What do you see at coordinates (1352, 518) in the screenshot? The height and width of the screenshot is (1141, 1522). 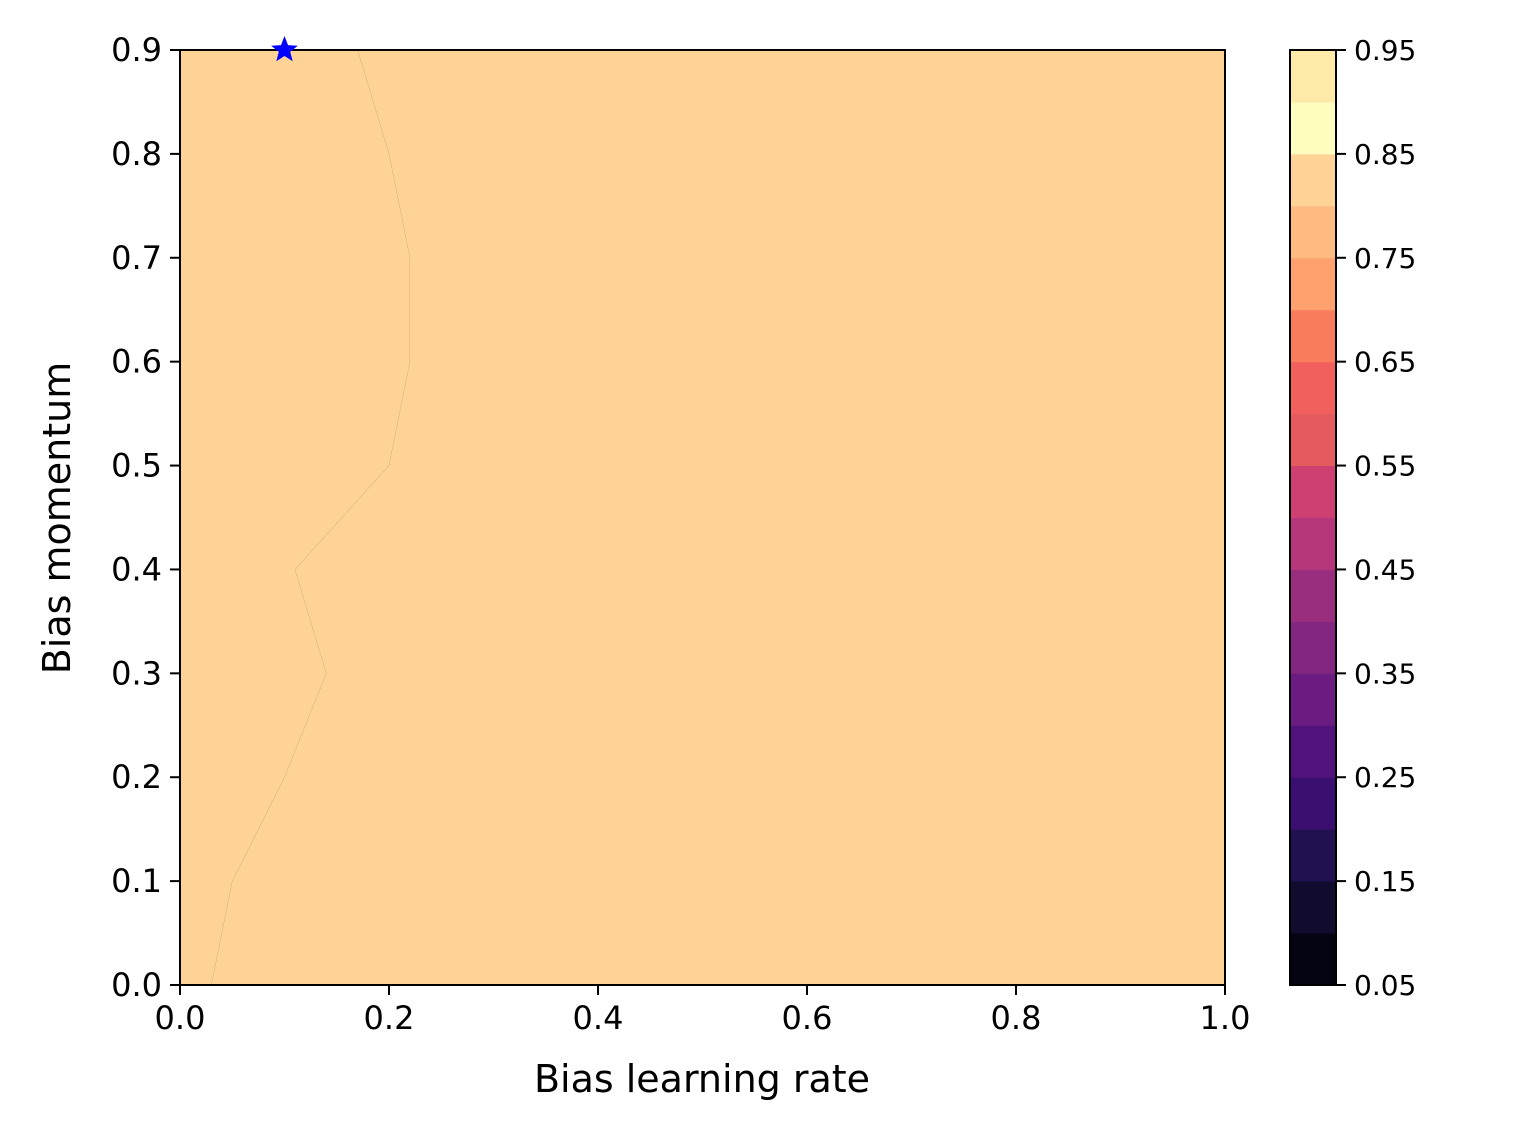 I see `colorbar: 0.95 0.85 0.75 0.65 0.55 0.45 0.35 0.25 0.15 0.05` at bounding box center [1352, 518].